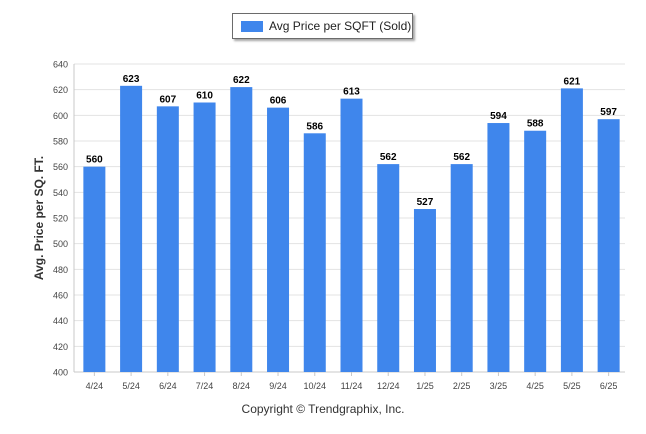  Describe the element at coordinates (60, 270) in the screenshot. I see `y-tick-label: 480` at that location.